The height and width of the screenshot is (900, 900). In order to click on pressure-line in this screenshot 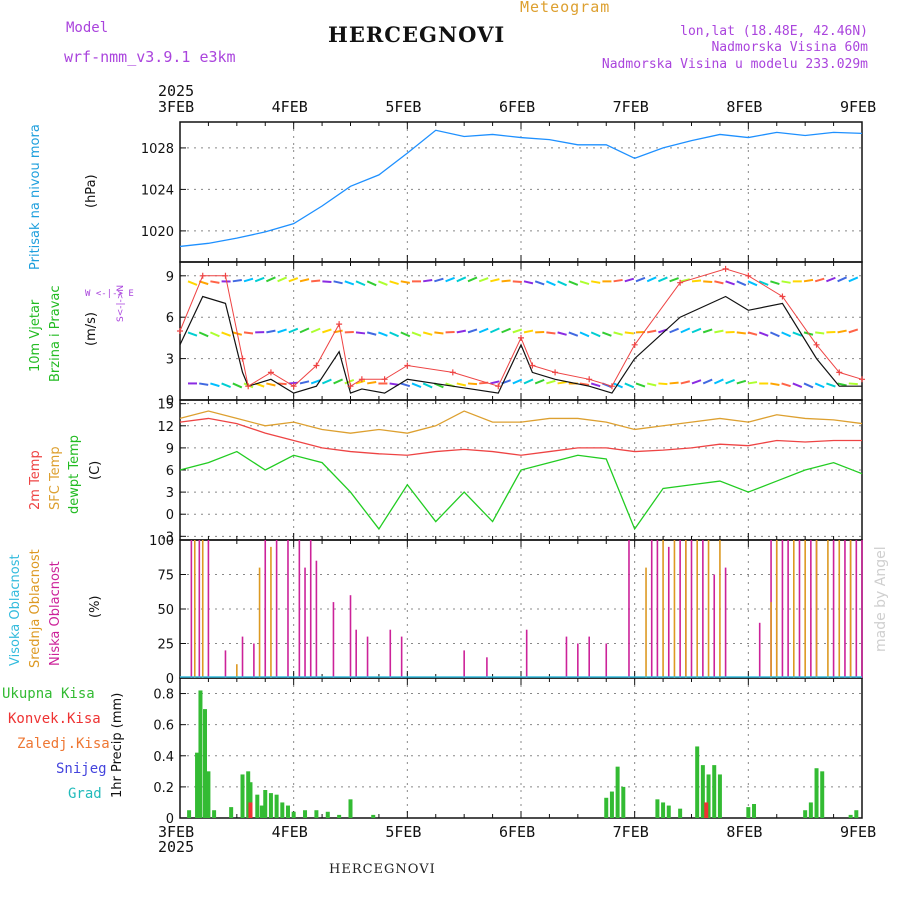, I will do `click(521, 188)`.